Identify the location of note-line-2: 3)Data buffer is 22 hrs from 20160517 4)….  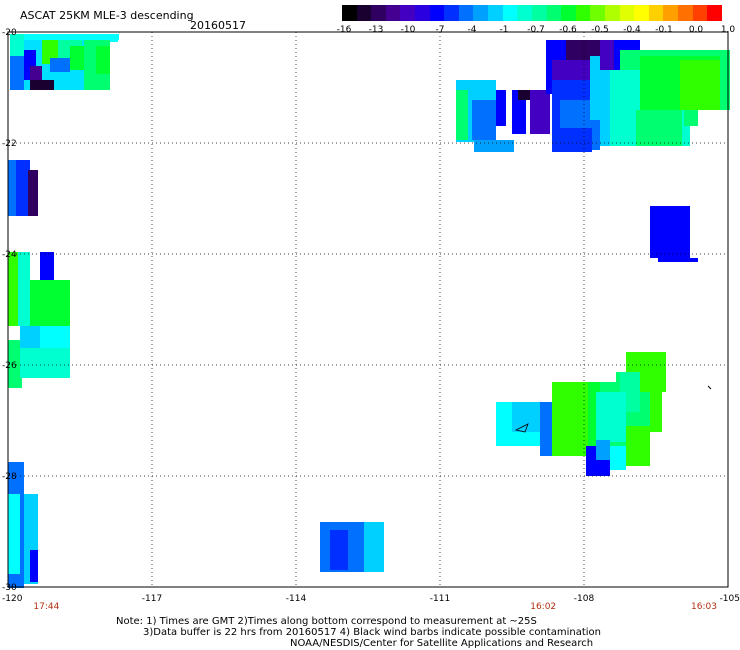
(372, 632).